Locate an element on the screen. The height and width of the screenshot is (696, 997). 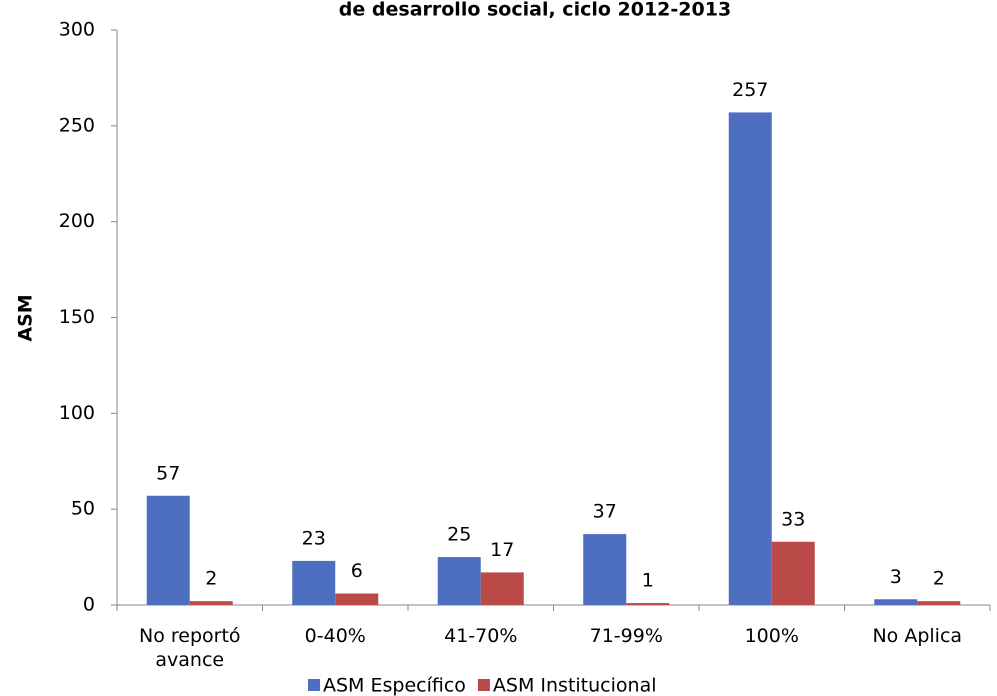
data-label: 1 is located at coordinates (648, 581).